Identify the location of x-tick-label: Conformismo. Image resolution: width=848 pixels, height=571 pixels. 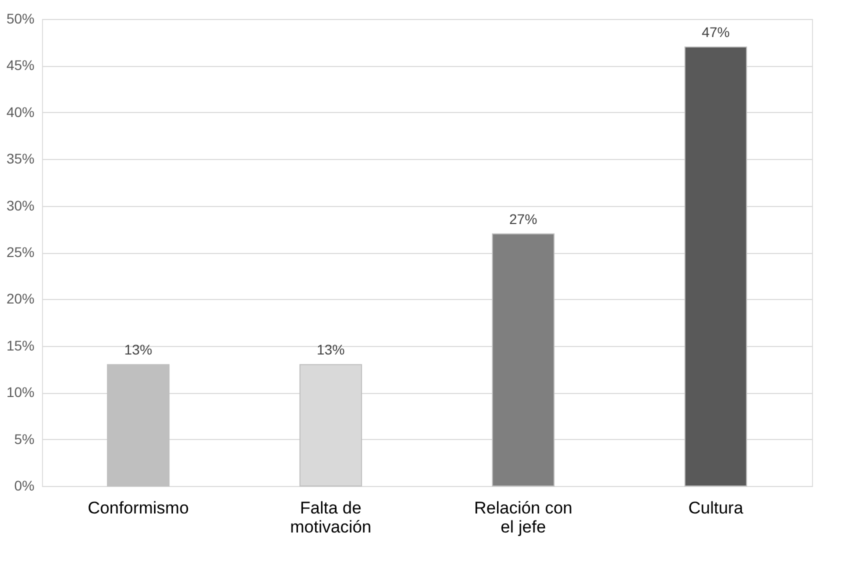
(138, 508).